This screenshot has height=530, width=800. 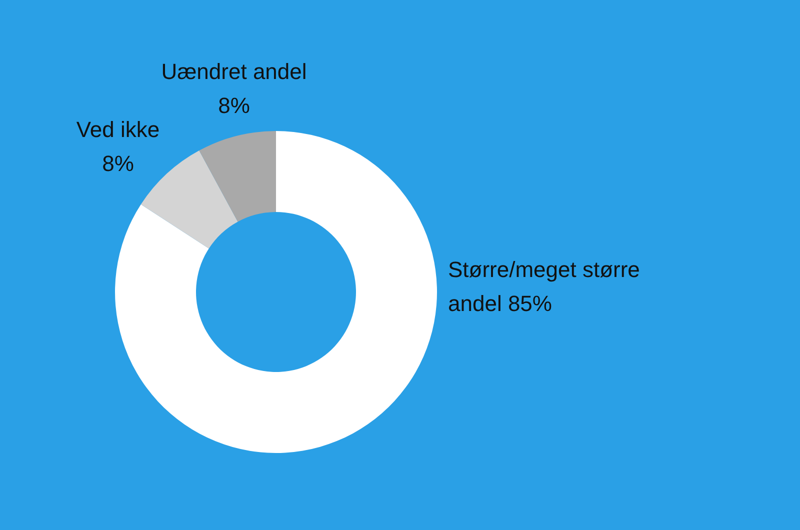 I want to click on slice-label: Større/meget større andel 85%, so click(x=544, y=286).